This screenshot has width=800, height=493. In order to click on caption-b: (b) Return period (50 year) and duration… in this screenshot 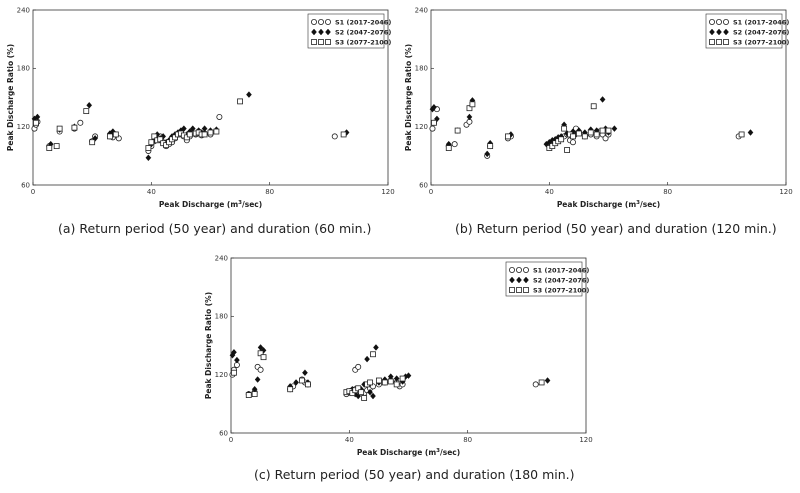, I will do `click(616, 228)`.